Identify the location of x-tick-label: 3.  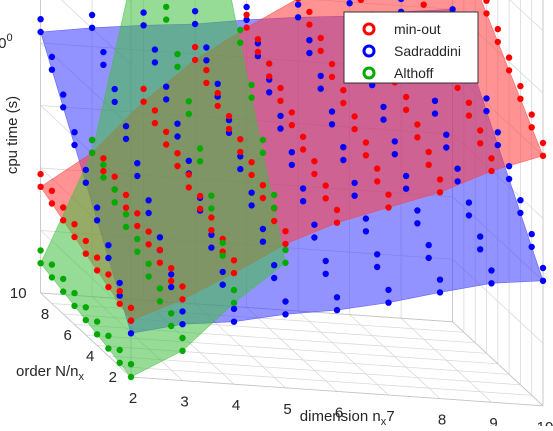
(184, 402).